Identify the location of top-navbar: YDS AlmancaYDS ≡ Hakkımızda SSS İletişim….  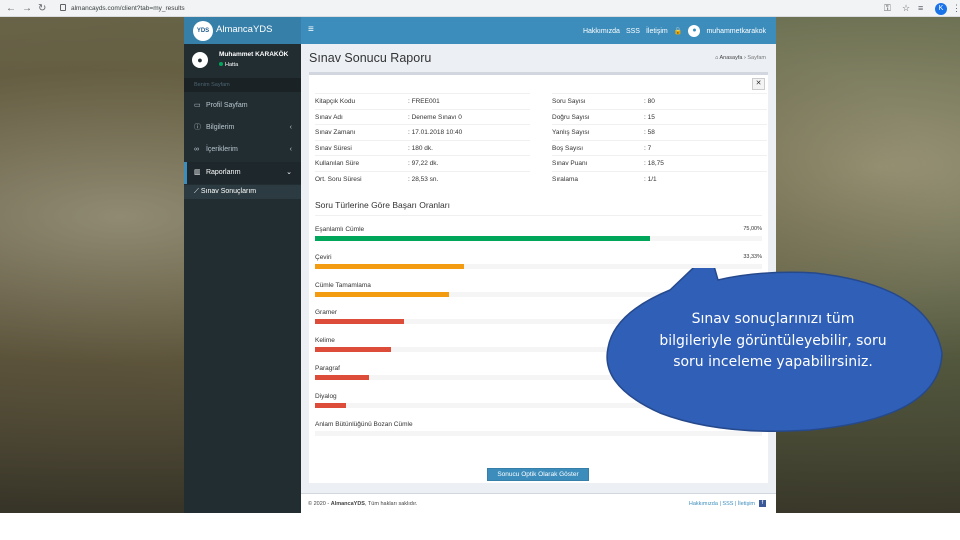
(480, 30).